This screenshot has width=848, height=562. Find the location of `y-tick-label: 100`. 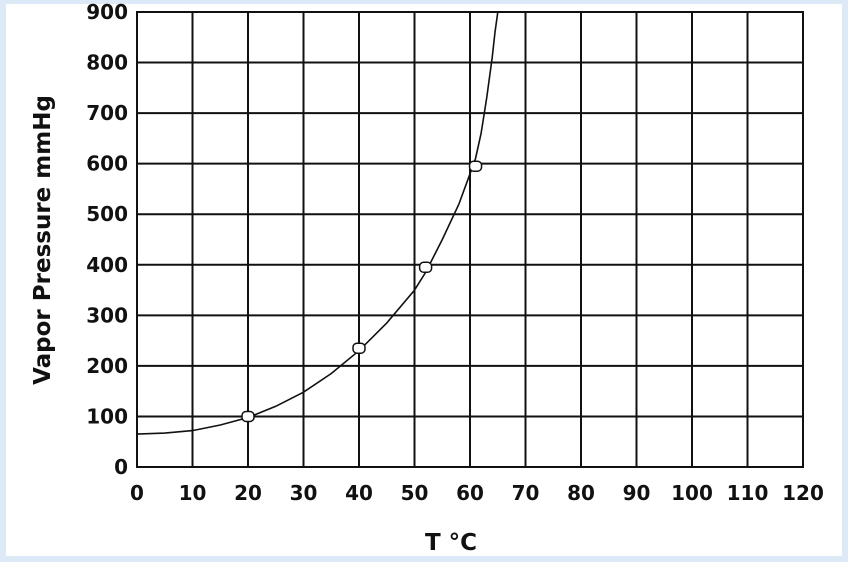

y-tick-label: 100 is located at coordinates (107, 416).